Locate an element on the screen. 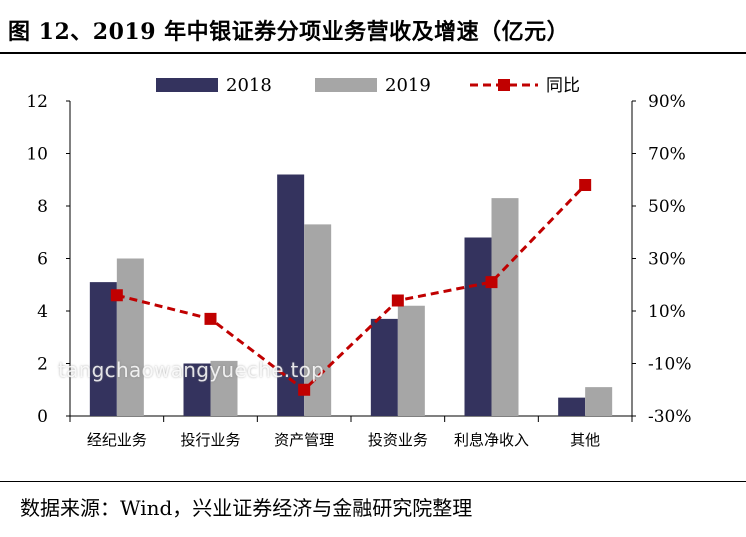 The image size is (746, 537). figure-title: 图 12、2019 年中银证券分项业务营收及增速（亿元） is located at coordinates (289, 32).